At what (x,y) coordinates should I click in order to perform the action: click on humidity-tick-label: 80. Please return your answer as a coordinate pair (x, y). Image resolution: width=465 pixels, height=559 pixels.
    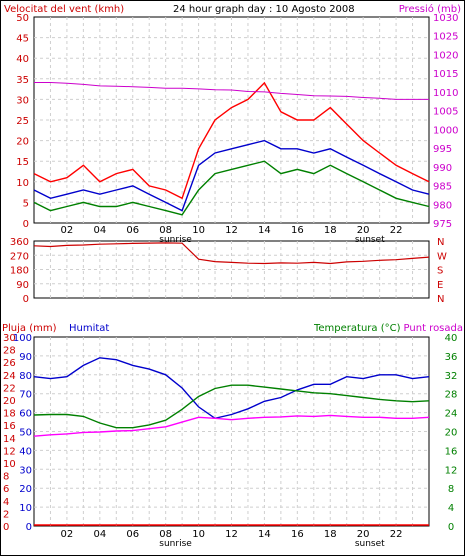
    Looking at the image, I should click on (25, 376).